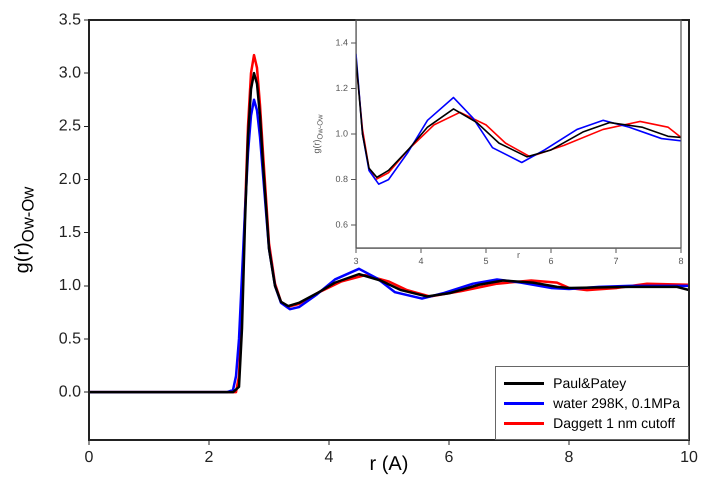  Describe the element at coordinates (341, 87) in the screenshot. I see `y-tick-label: 1.2` at that location.